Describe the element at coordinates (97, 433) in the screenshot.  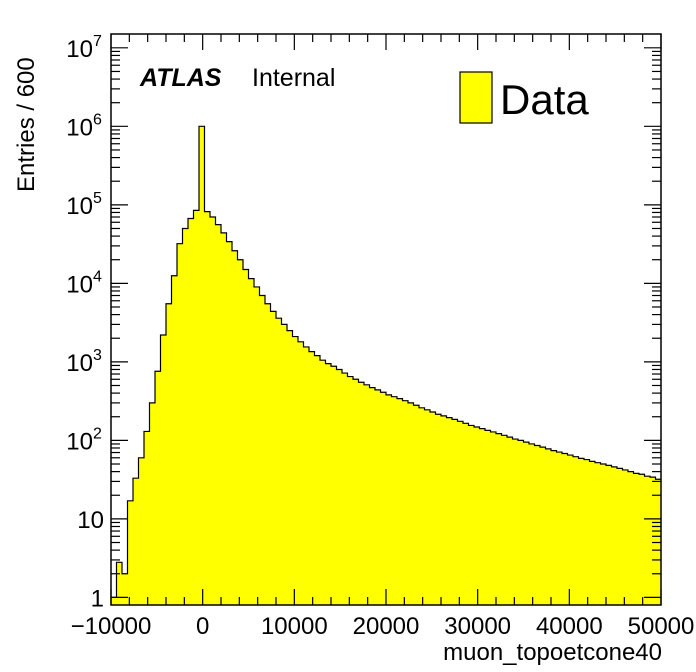
I see `y-tick-exponent: 2` at that location.